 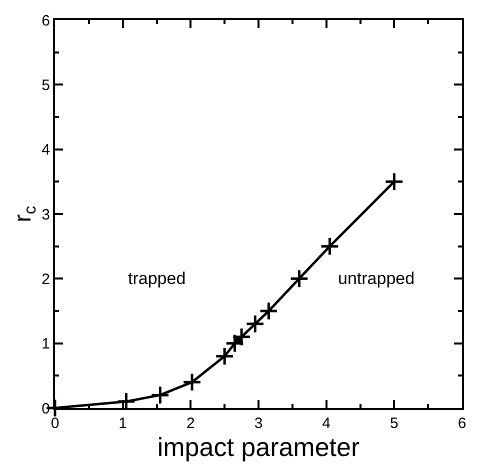 What do you see at coordinates (46, 344) in the screenshot?
I see `y-tick-label: 1` at bounding box center [46, 344].